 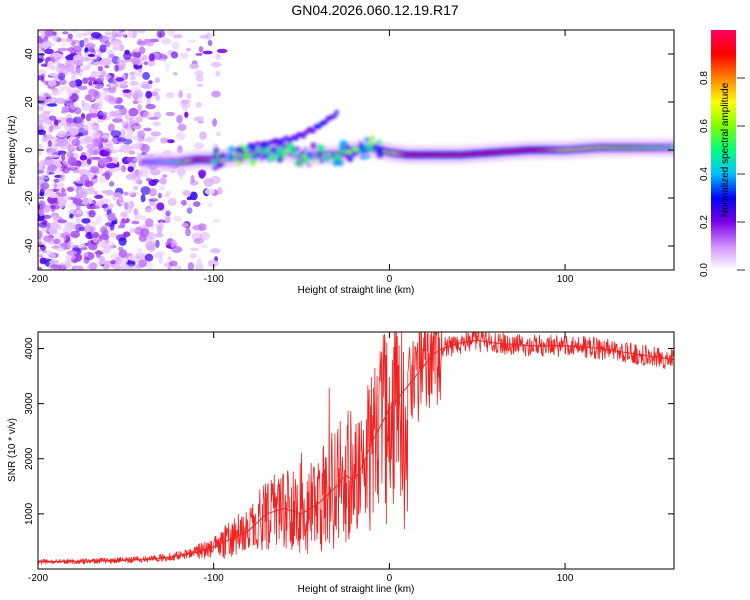 What do you see at coordinates (704, 222) in the screenshot?
I see `colorbar-tick-label: 0.2` at bounding box center [704, 222].